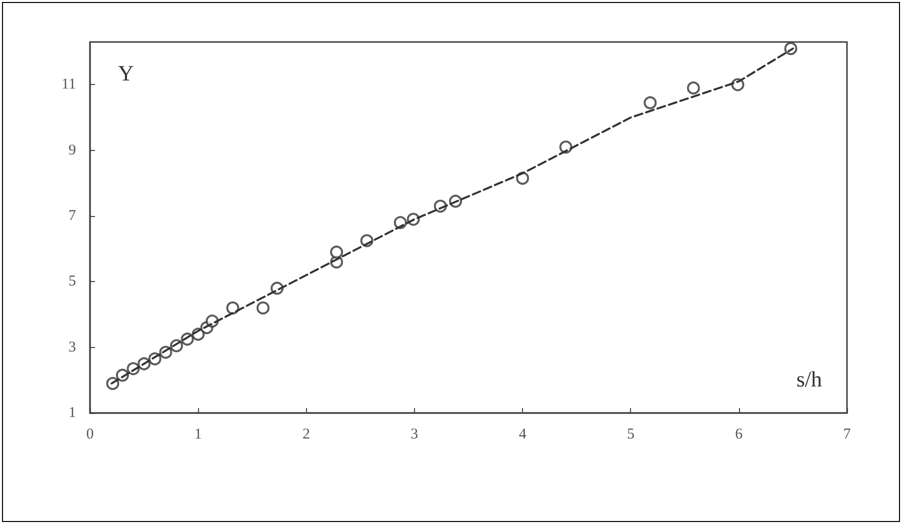 Image resolution: width=904 pixels, height=526 pixels. I want to click on y-tick-label: 5, so click(72, 282).